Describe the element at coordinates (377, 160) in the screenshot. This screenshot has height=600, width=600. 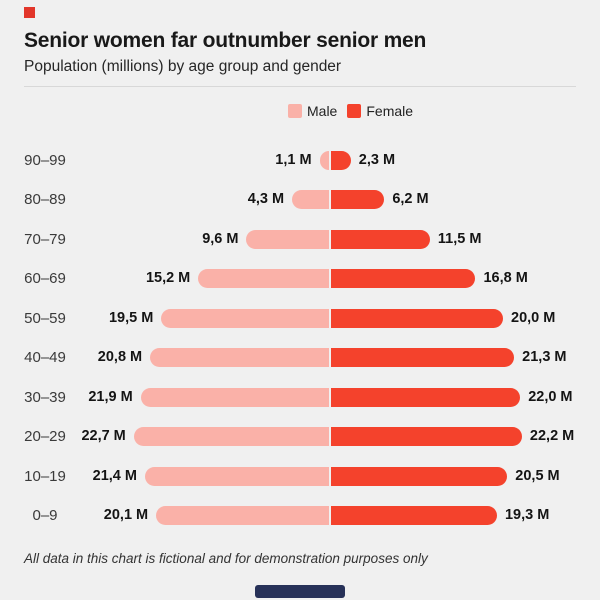
I see `female-value-label: 2,3 M` at that location.